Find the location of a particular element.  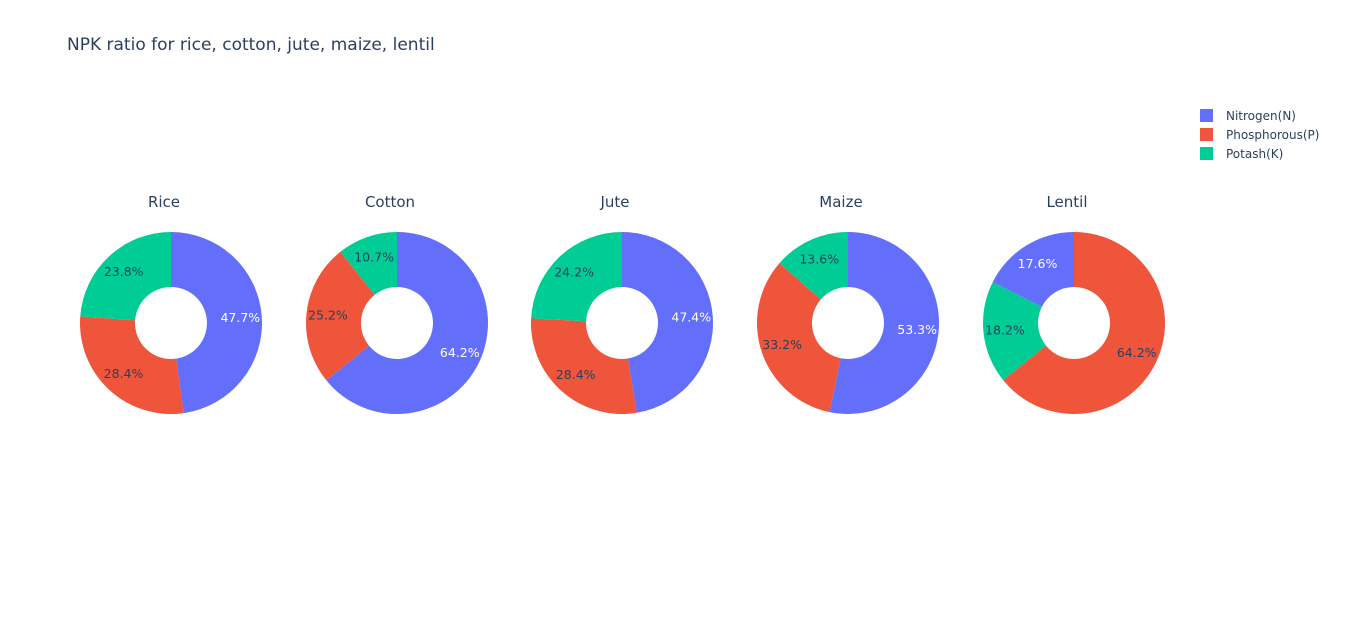

slice-label: 17.6% is located at coordinates (1038, 263).